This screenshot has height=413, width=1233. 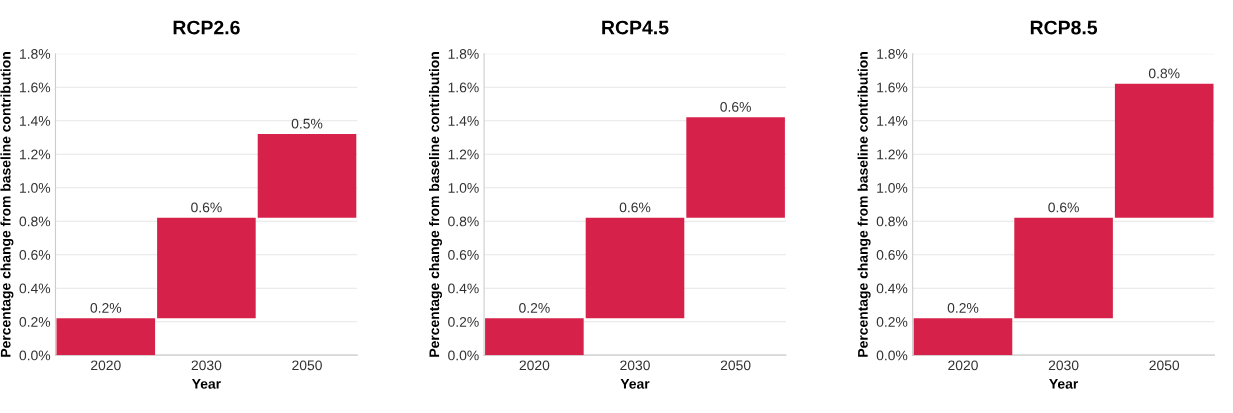 I want to click on chart-title: RCP4.5, so click(x=635, y=27).